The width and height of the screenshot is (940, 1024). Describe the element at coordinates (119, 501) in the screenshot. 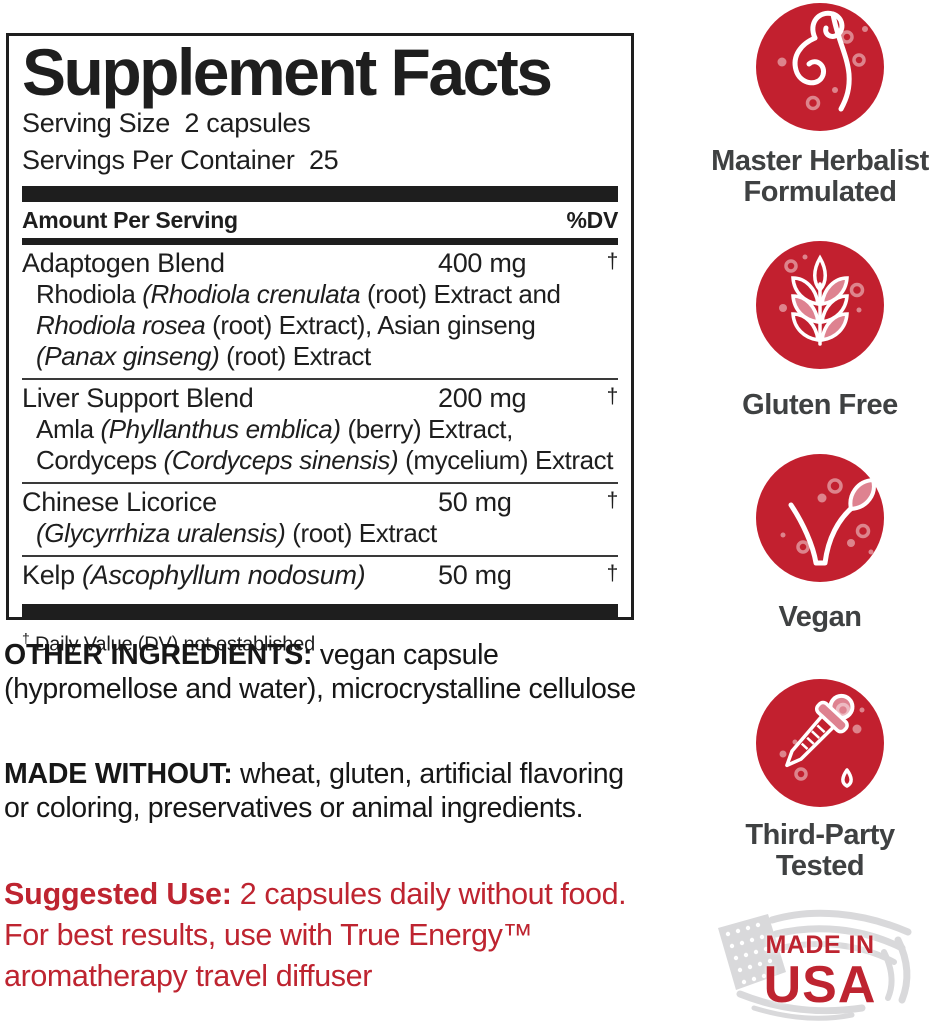

I see `ingredient-name: Chinese Licorice` at that location.